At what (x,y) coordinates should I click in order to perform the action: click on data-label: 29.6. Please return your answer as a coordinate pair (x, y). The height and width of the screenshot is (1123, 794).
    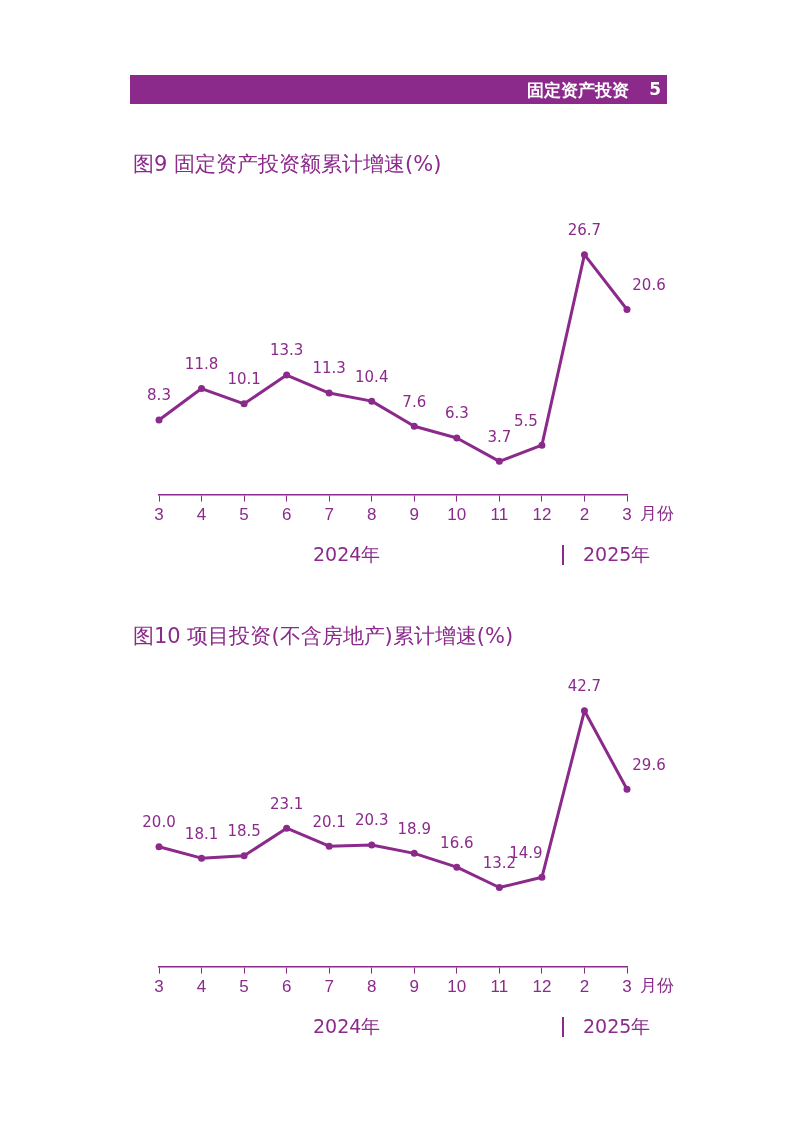
    Looking at the image, I should click on (649, 764).